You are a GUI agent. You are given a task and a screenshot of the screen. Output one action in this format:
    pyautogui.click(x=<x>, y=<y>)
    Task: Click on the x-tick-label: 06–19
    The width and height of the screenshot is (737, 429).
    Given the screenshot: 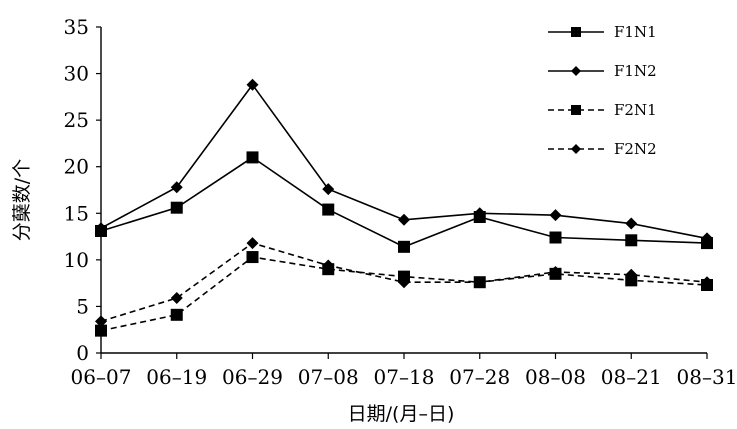 What is the action you would take?
    pyautogui.click(x=176, y=377)
    